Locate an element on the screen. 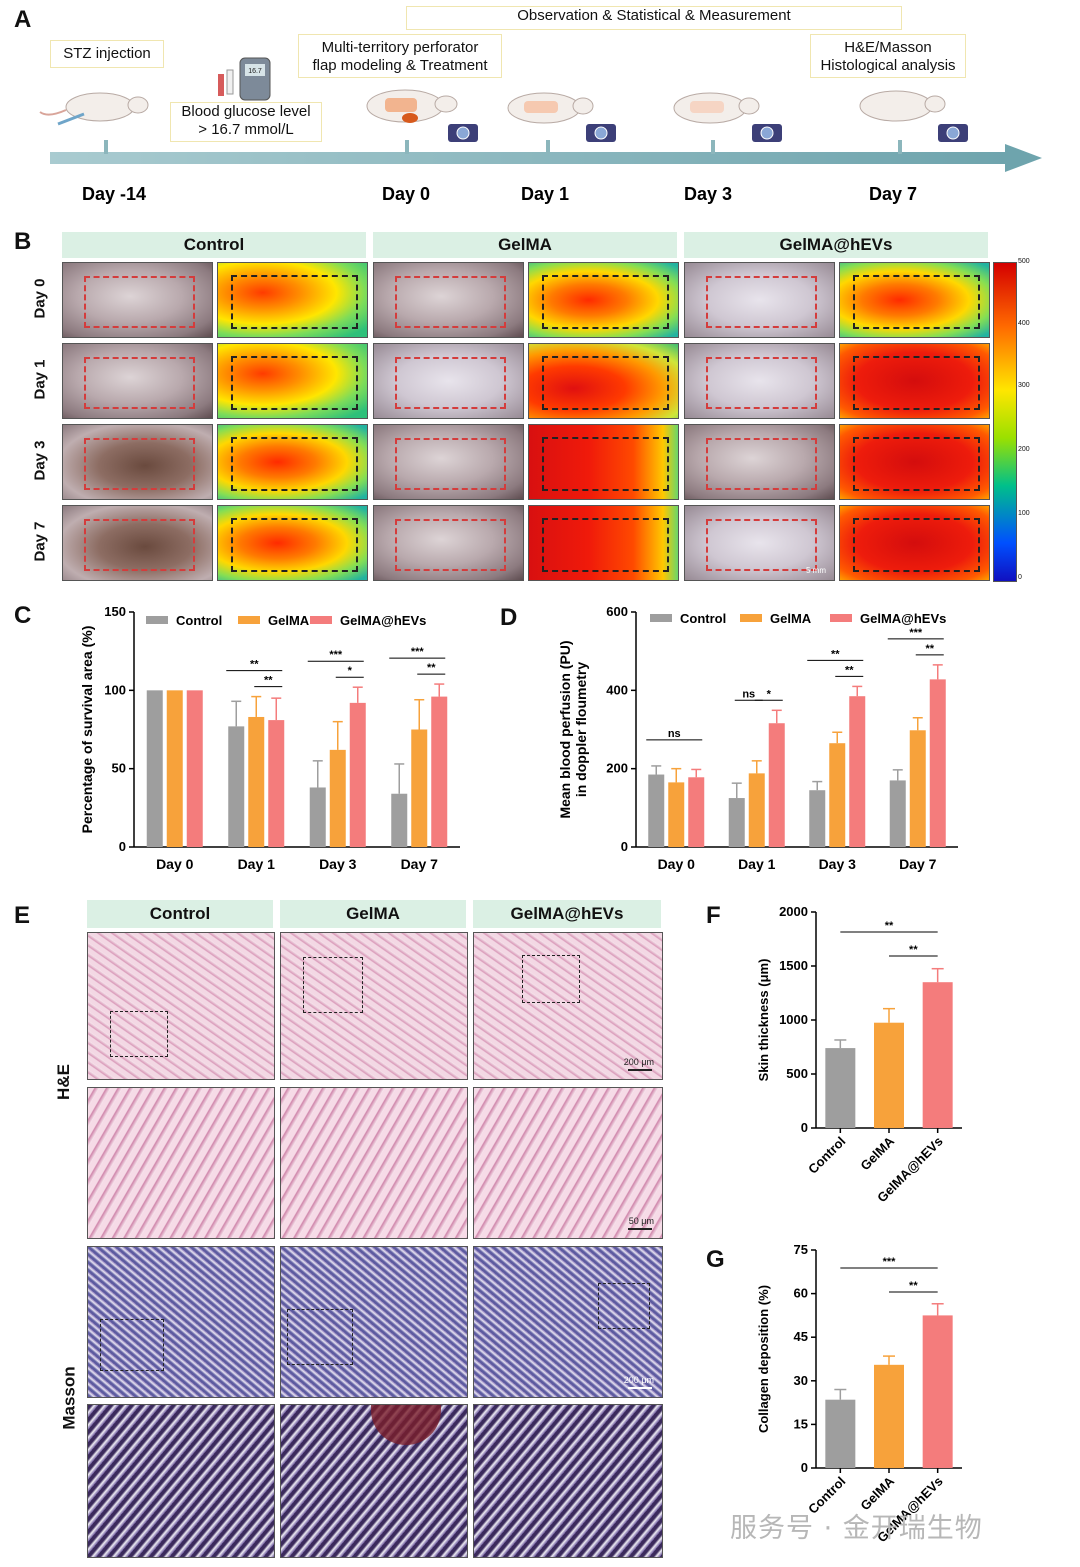  panel-label-e: E is located at coordinates (22, 915).